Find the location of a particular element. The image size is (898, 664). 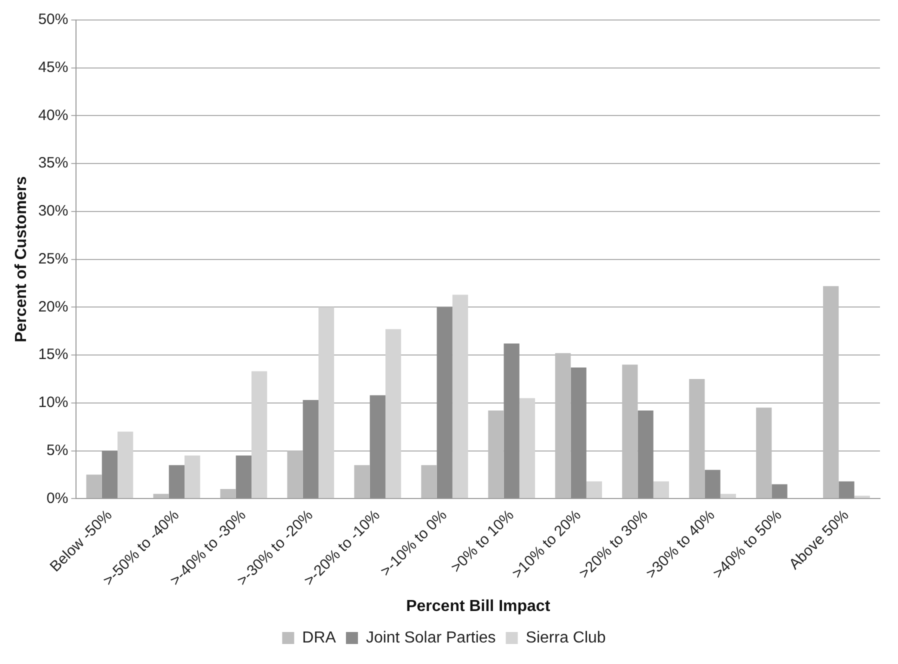

y-tick-label: 50% is located at coordinates (53, 19).